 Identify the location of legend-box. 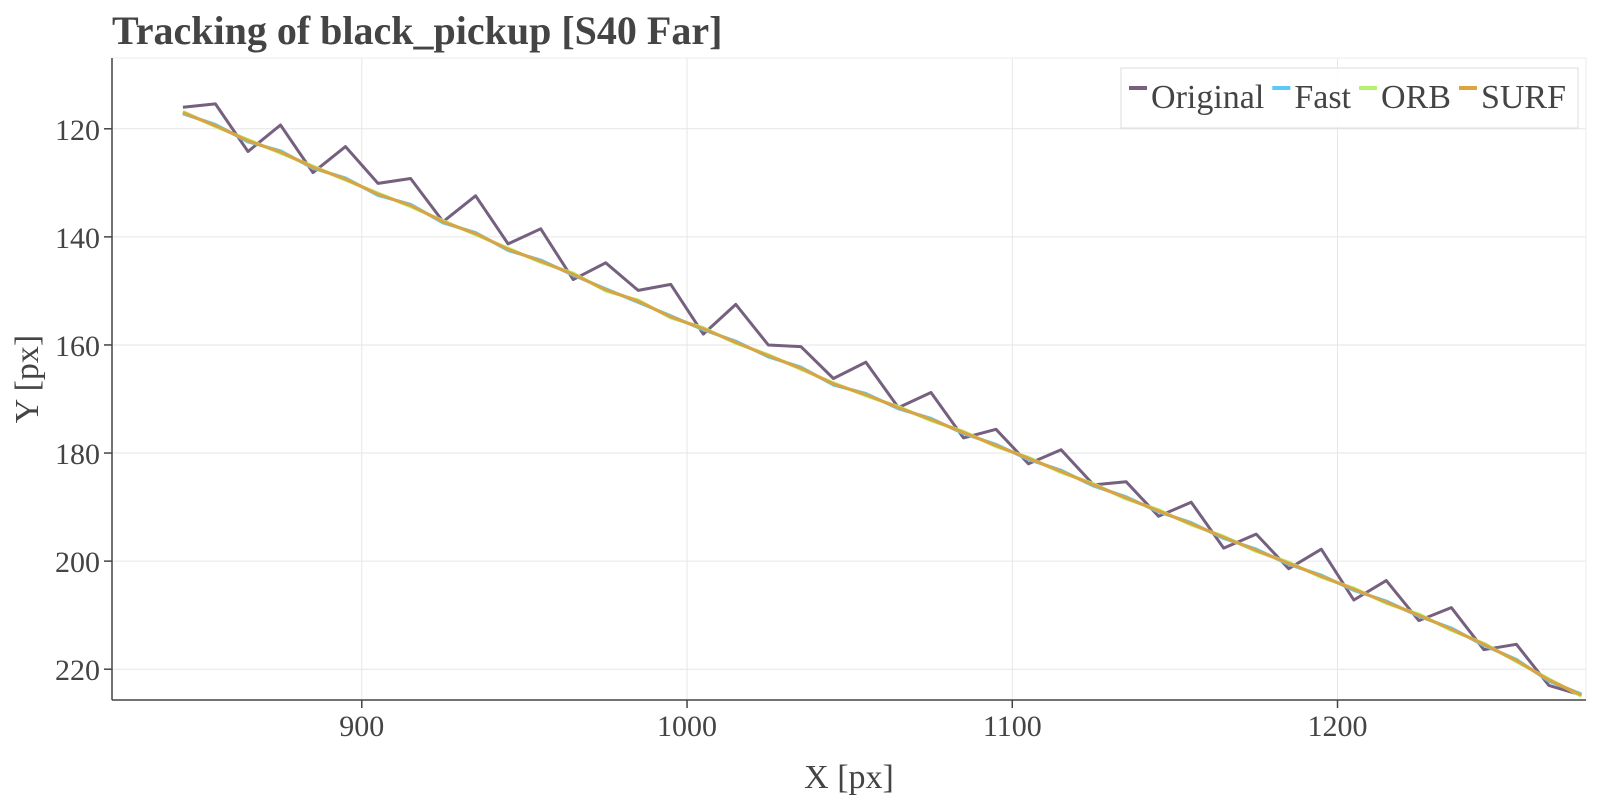
(1349, 98).